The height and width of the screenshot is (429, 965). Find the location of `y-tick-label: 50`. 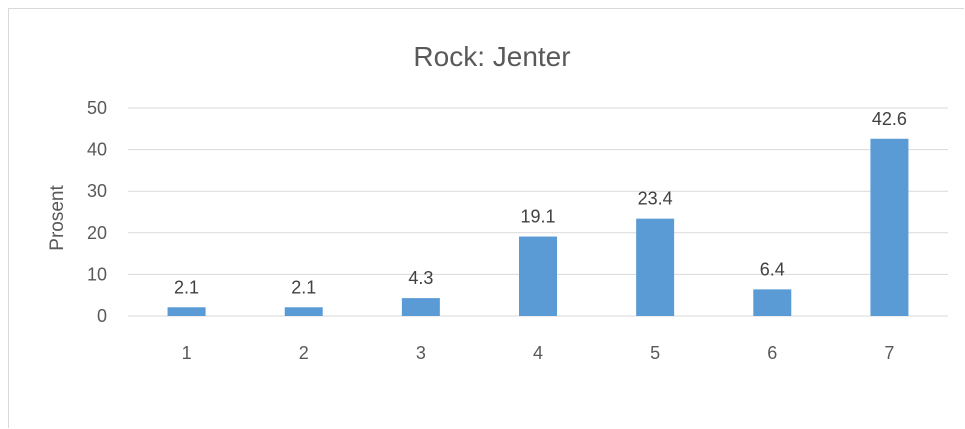

y-tick-label: 50 is located at coordinates (97, 108).